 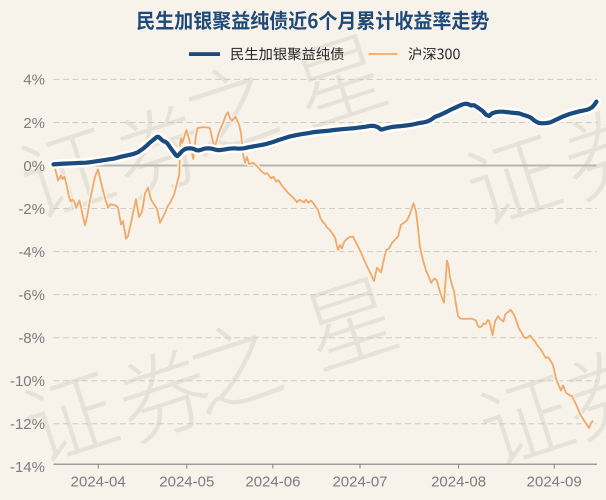 I want to click on svg-text: -10%, so click(x=27, y=381).